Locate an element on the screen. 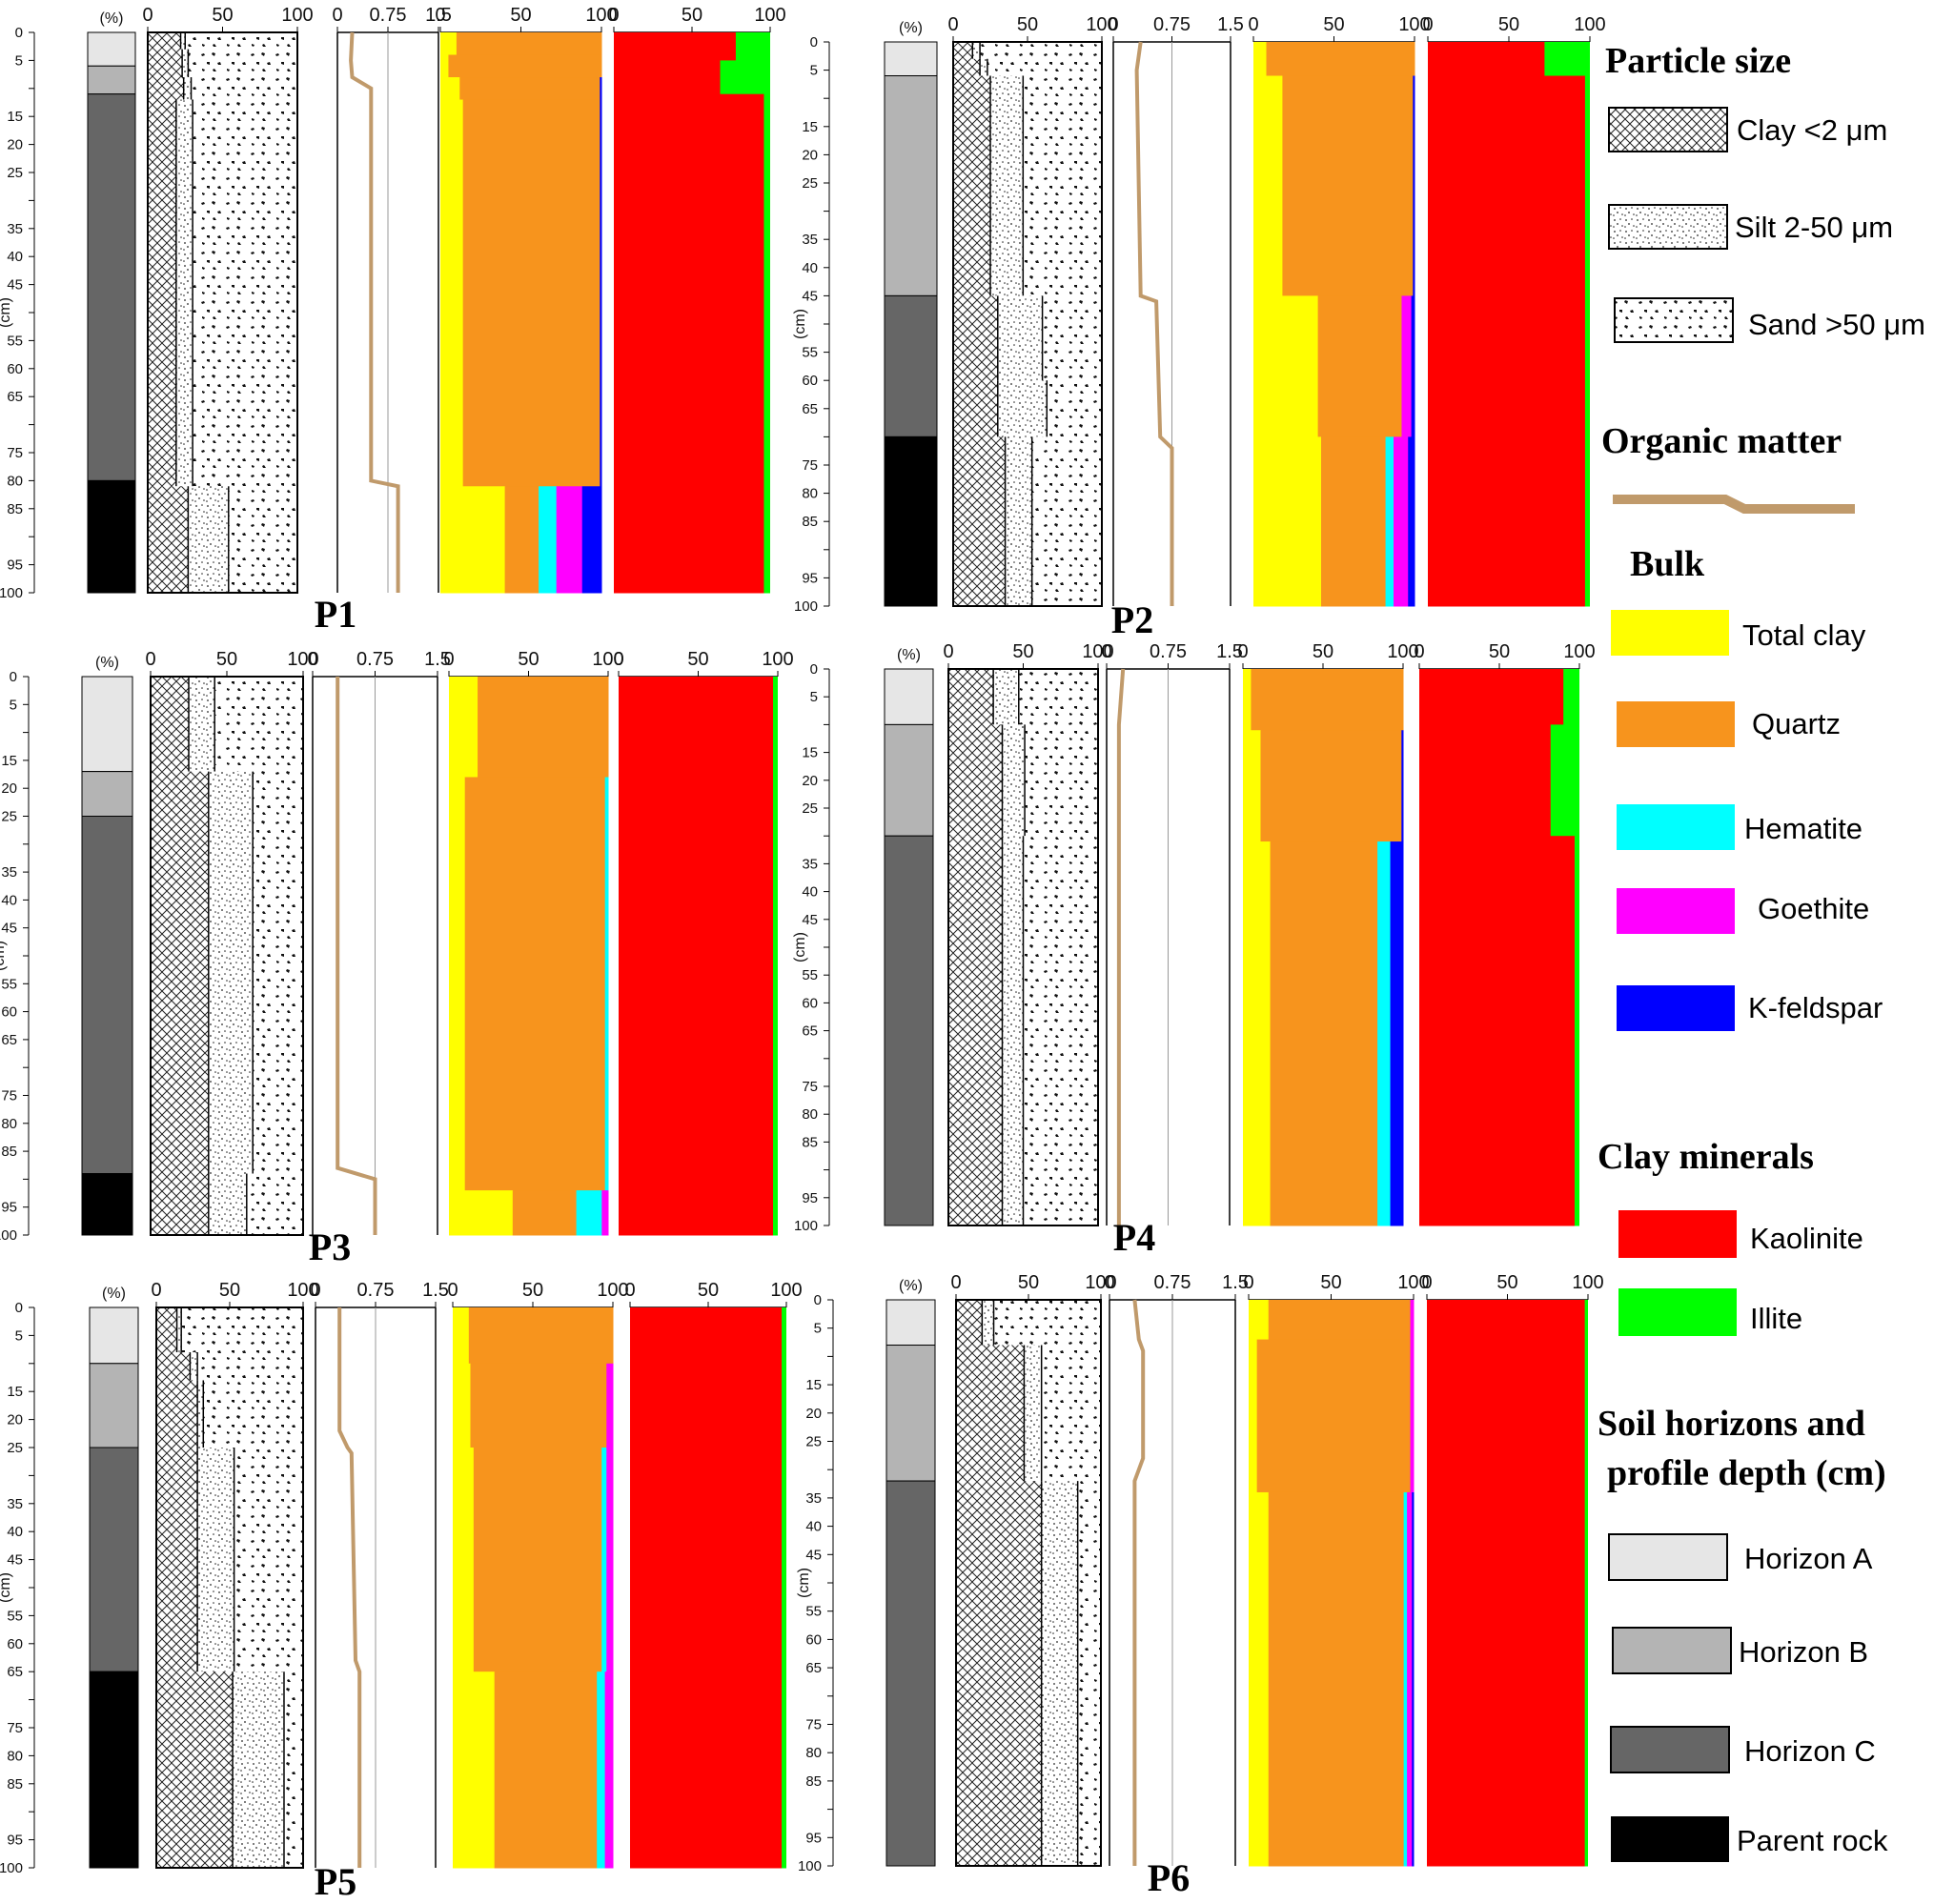  top-axis-tick-label: 100 is located at coordinates (302, 659).